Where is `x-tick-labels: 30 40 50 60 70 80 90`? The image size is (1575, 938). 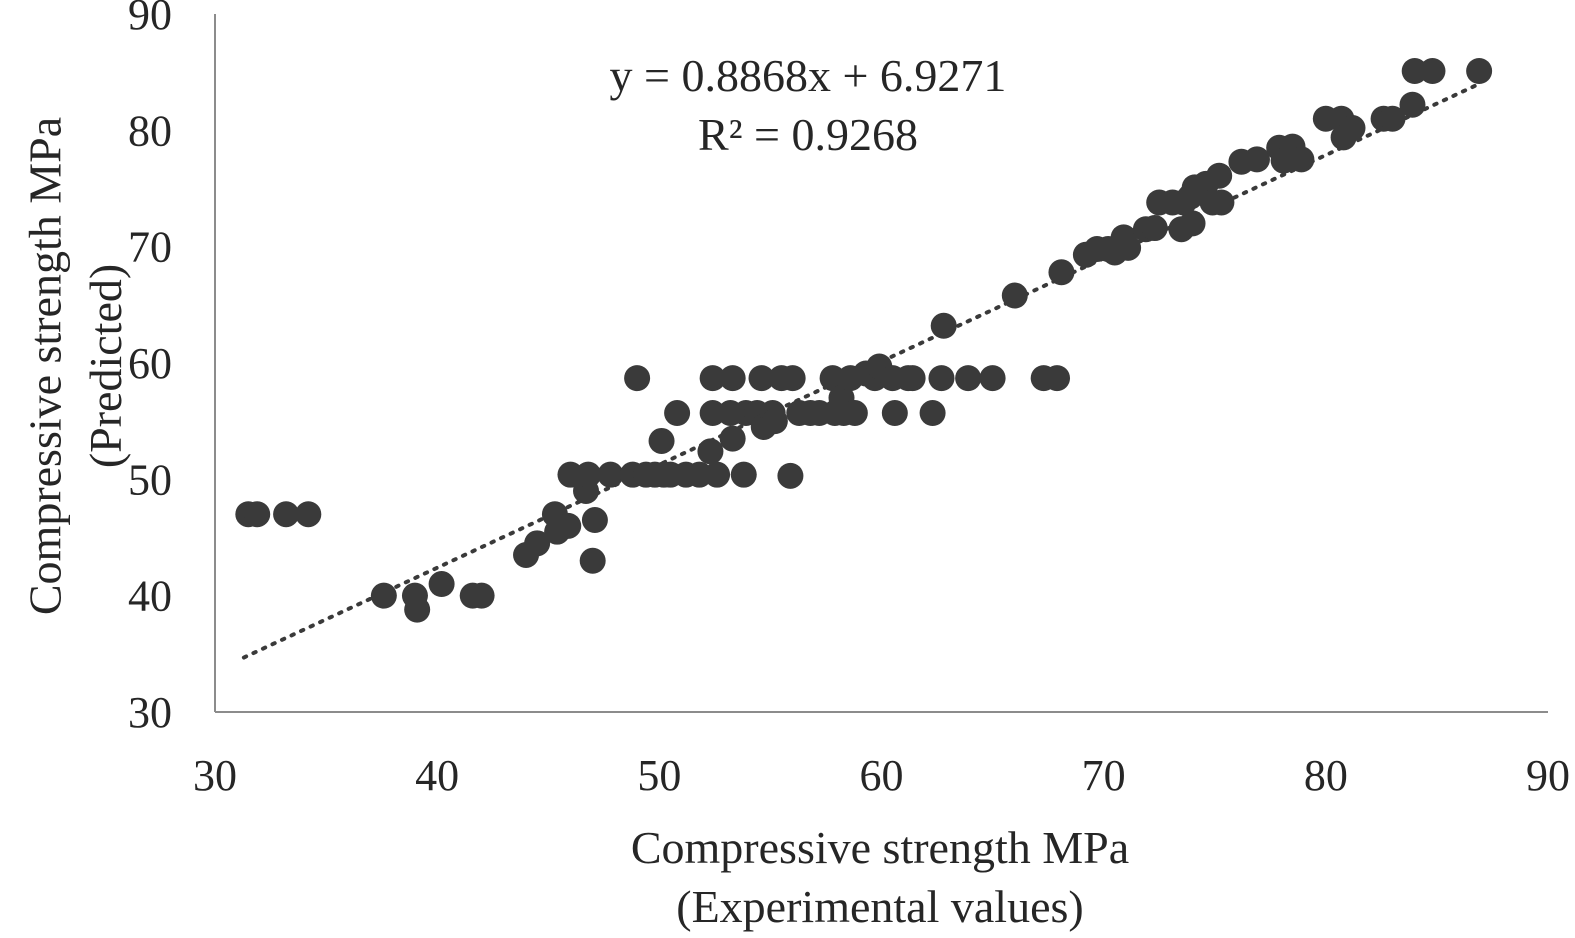
x-tick-labels: 30 40 50 60 70 80 90 is located at coordinates (881, 775).